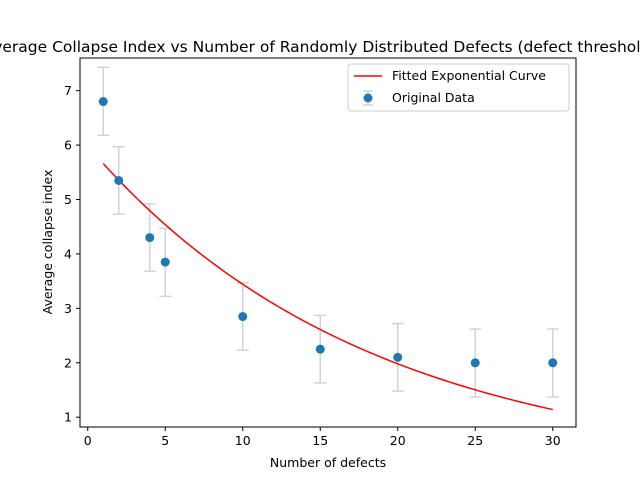 This screenshot has height=480, width=640. Describe the element at coordinates (47, 242) in the screenshot. I see `y-axis-label: Average collapse index` at that location.